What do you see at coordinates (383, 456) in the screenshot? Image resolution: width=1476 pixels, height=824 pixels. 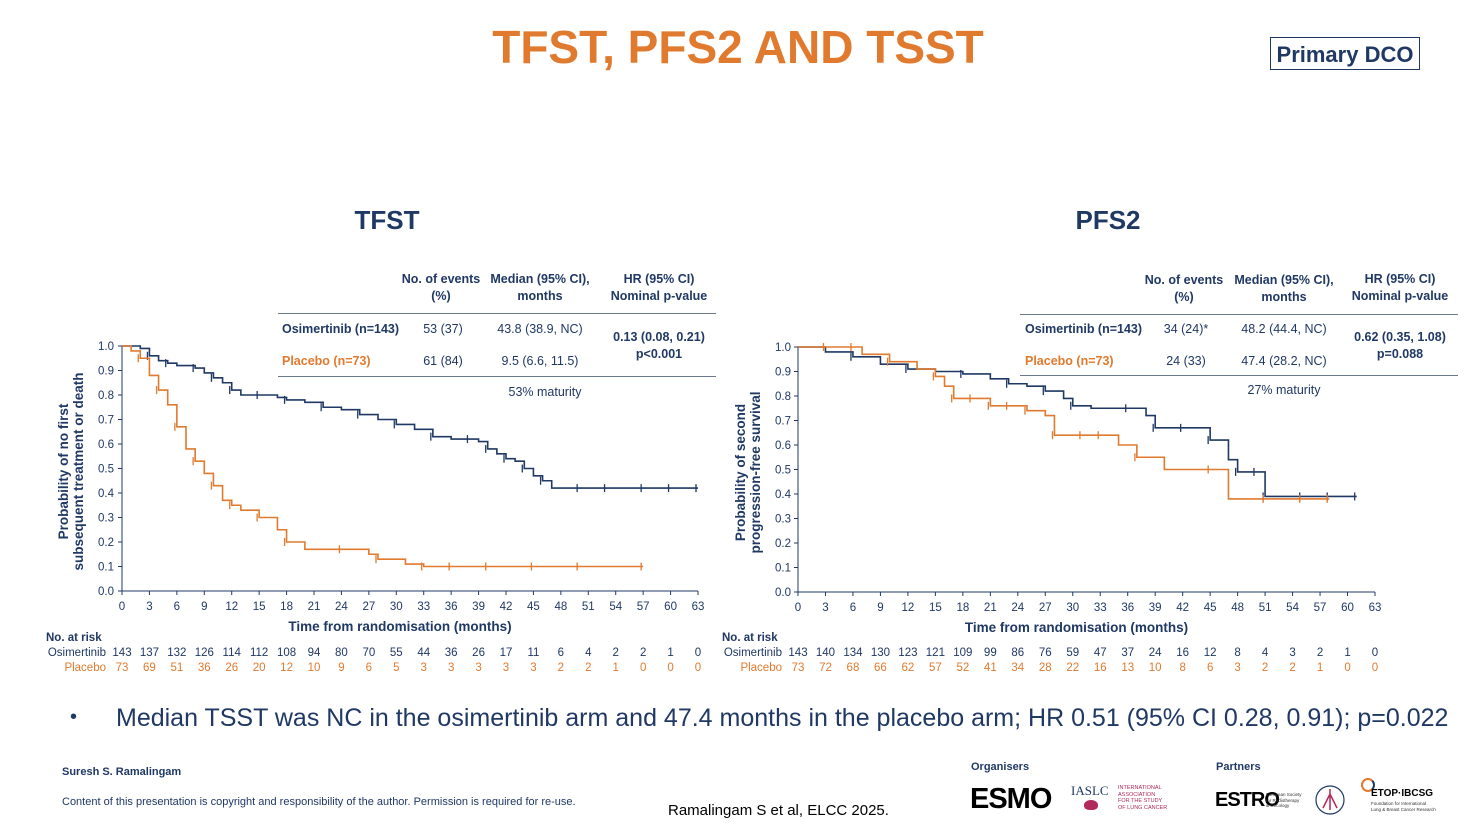 I see `tfst-placebo-curve` at bounding box center [383, 456].